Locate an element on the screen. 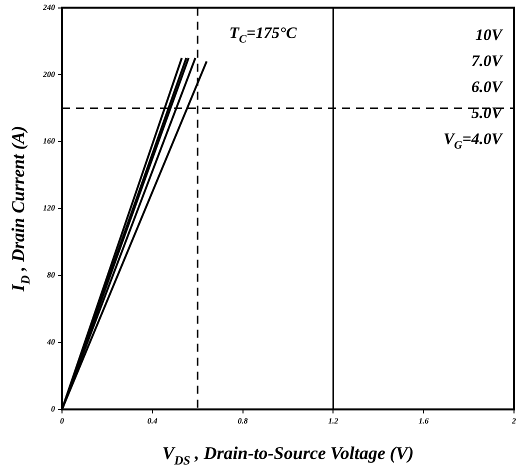 The width and height of the screenshot is (520, 469). text: 6.0V is located at coordinates (487, 87).